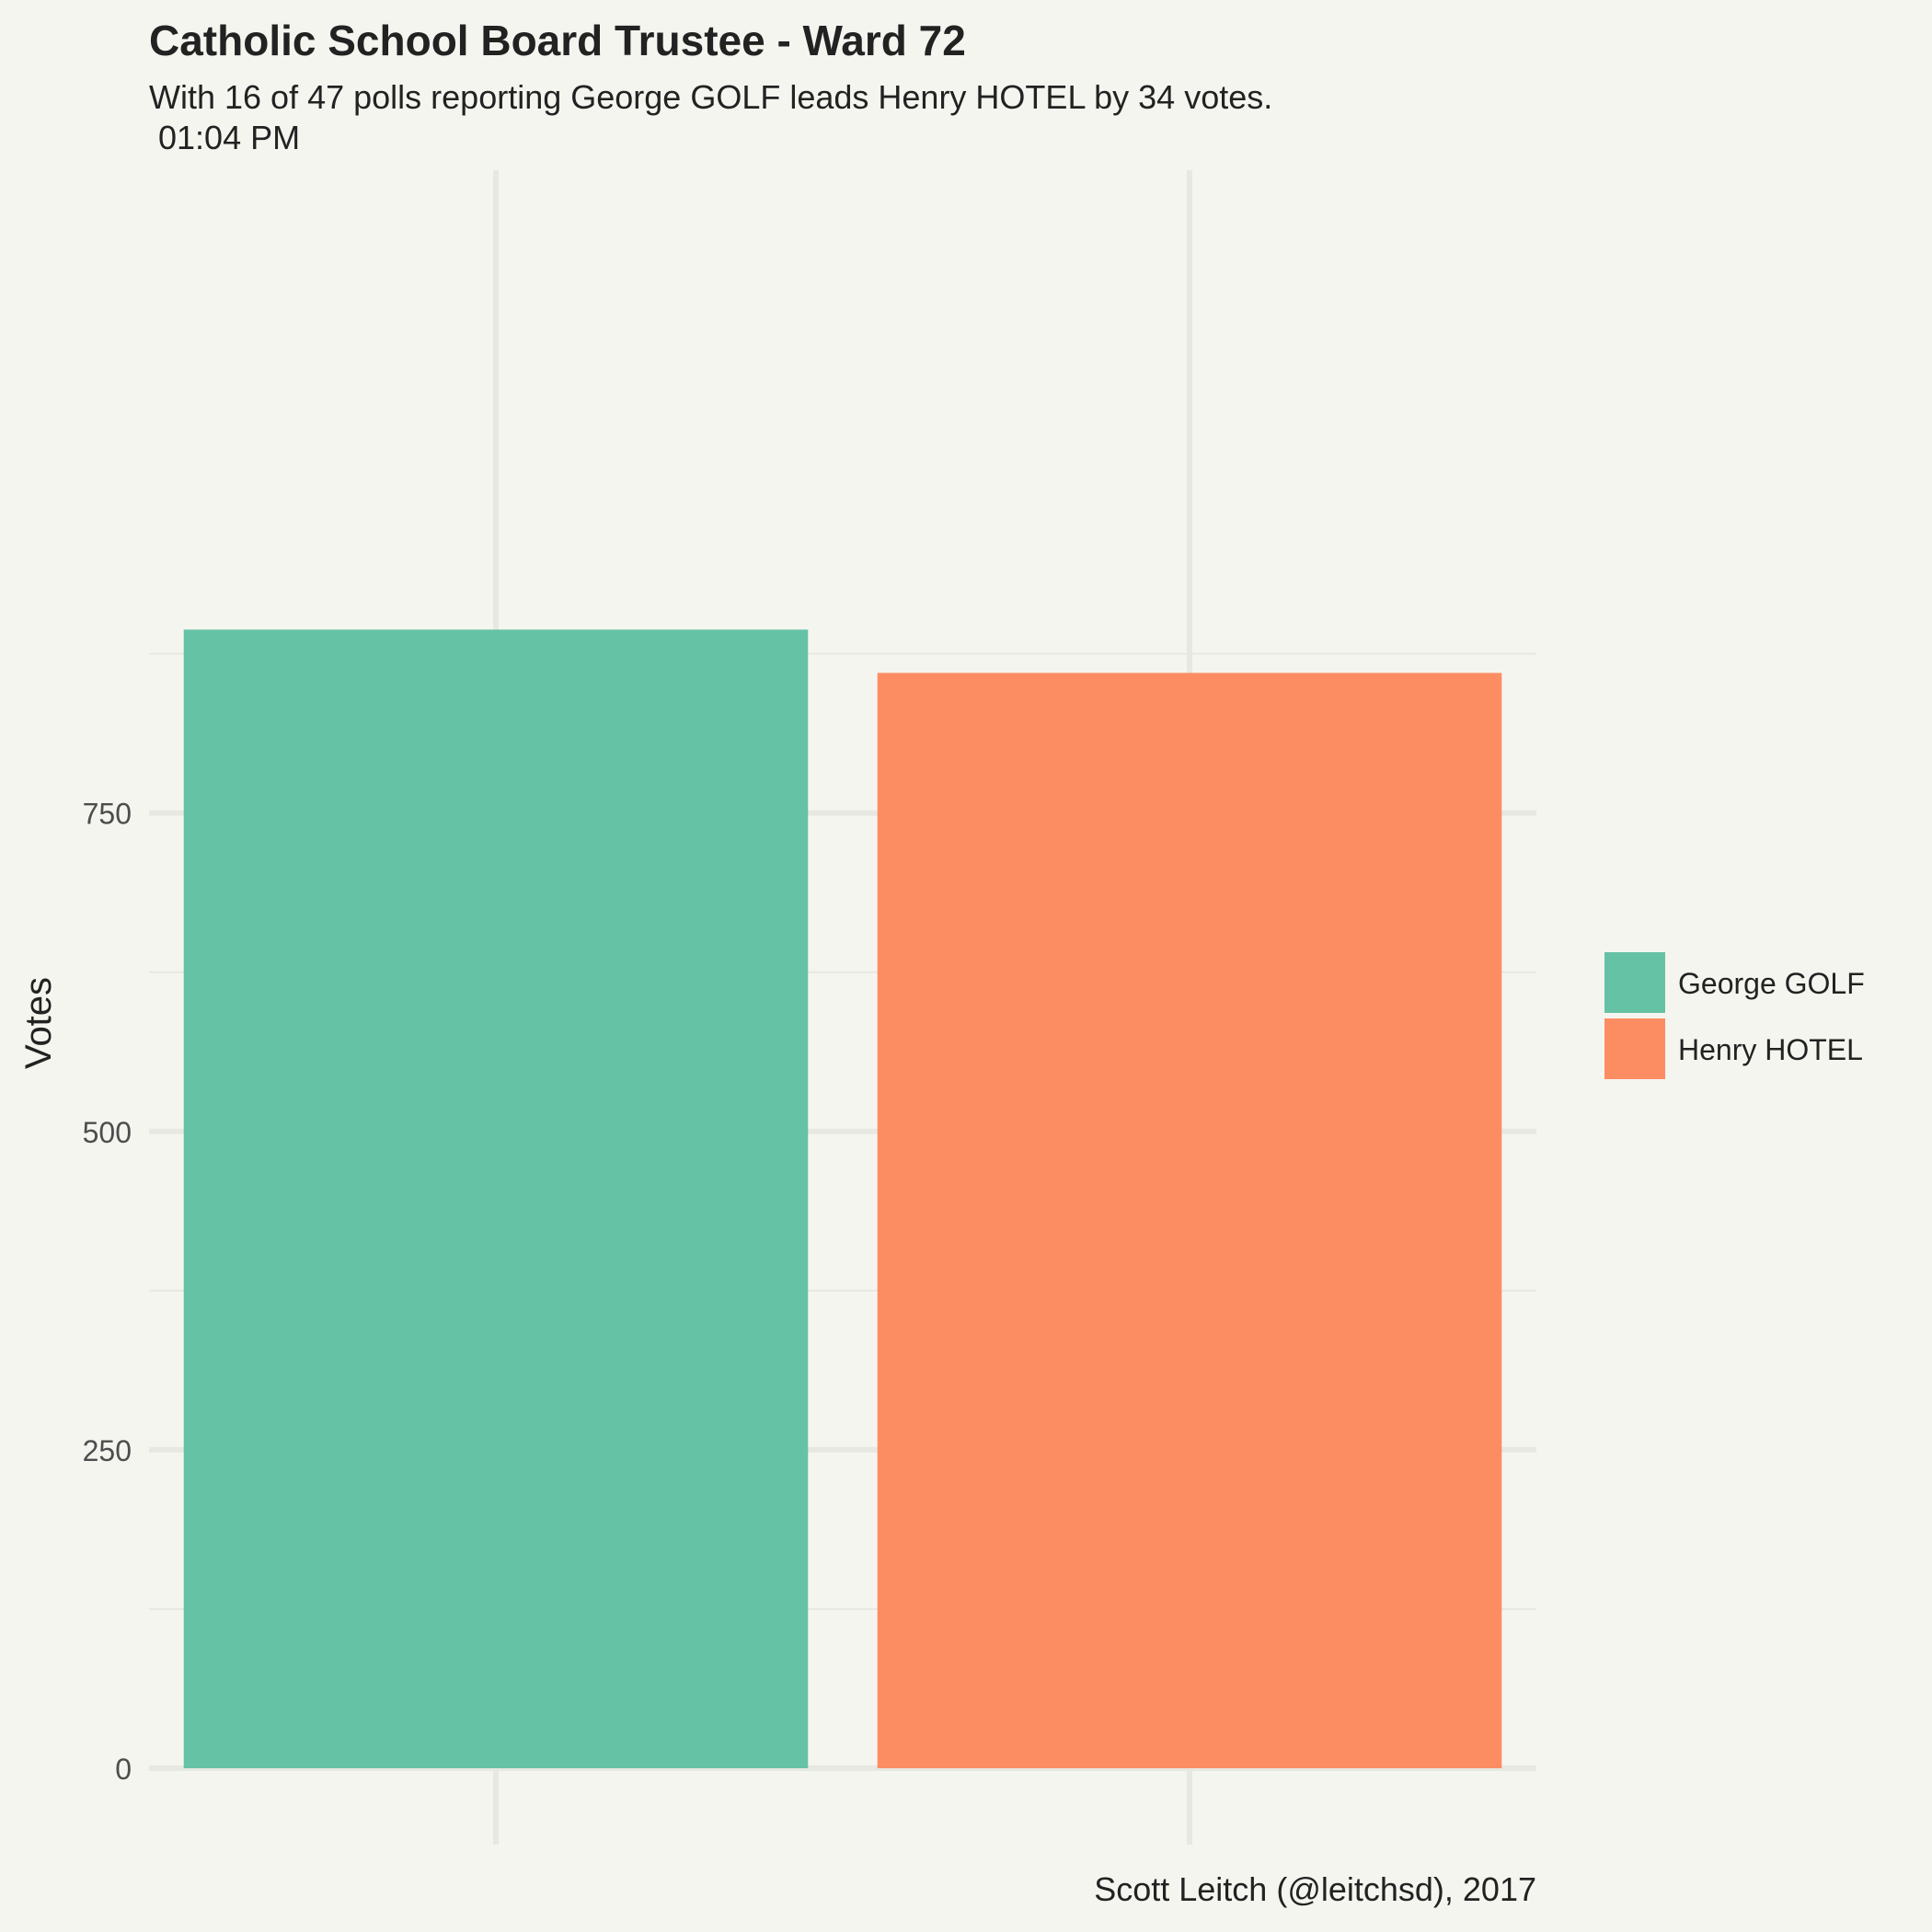  What do you see at coordinates (1315, 1889) in the screenshot?
I see `chart-caption: Scott Leitch (@leitchsd), 2017` at bounding box center [1315, 1889].